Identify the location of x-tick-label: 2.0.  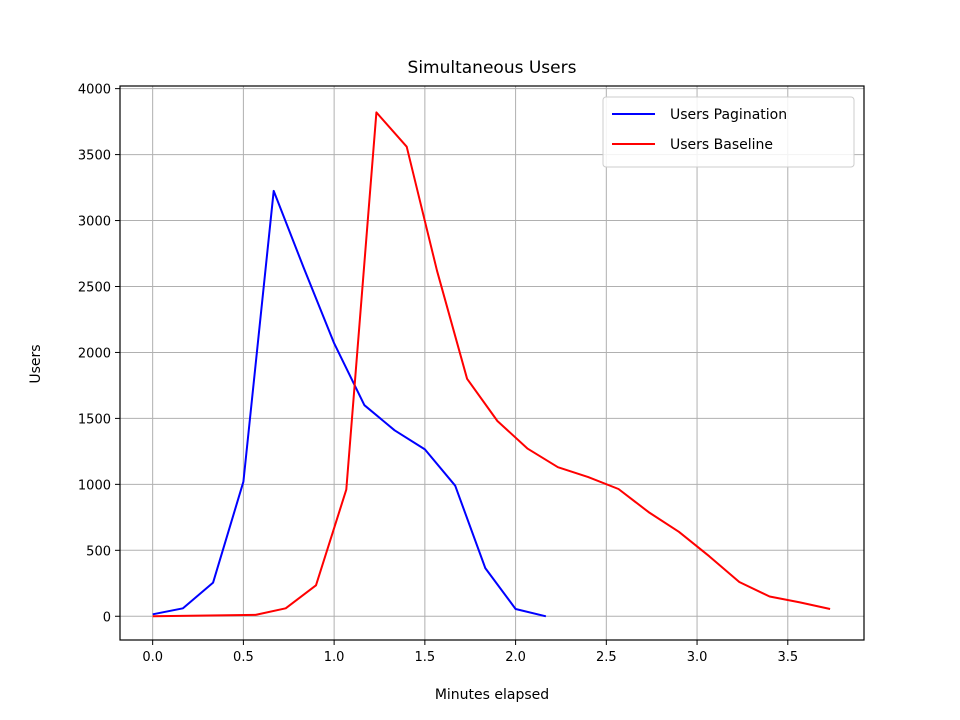
(515, 657).